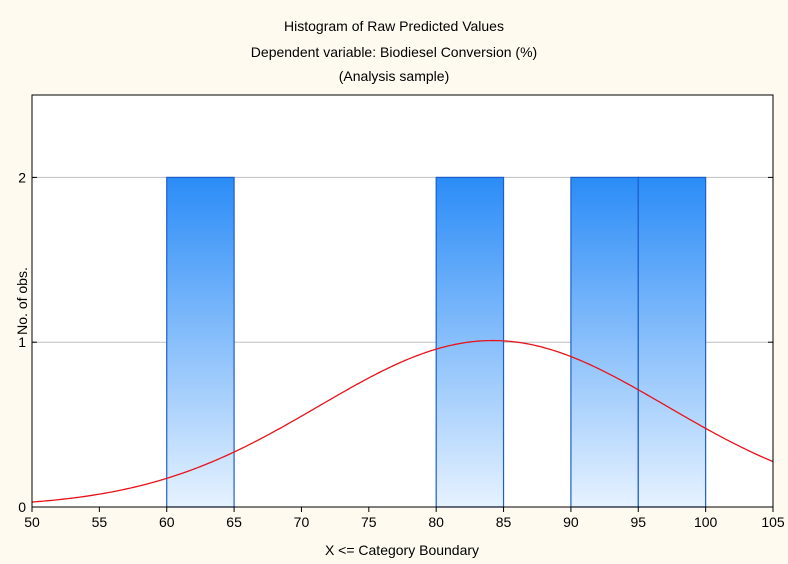  I want to click on x-tick-label: 60, so click(167, 522).